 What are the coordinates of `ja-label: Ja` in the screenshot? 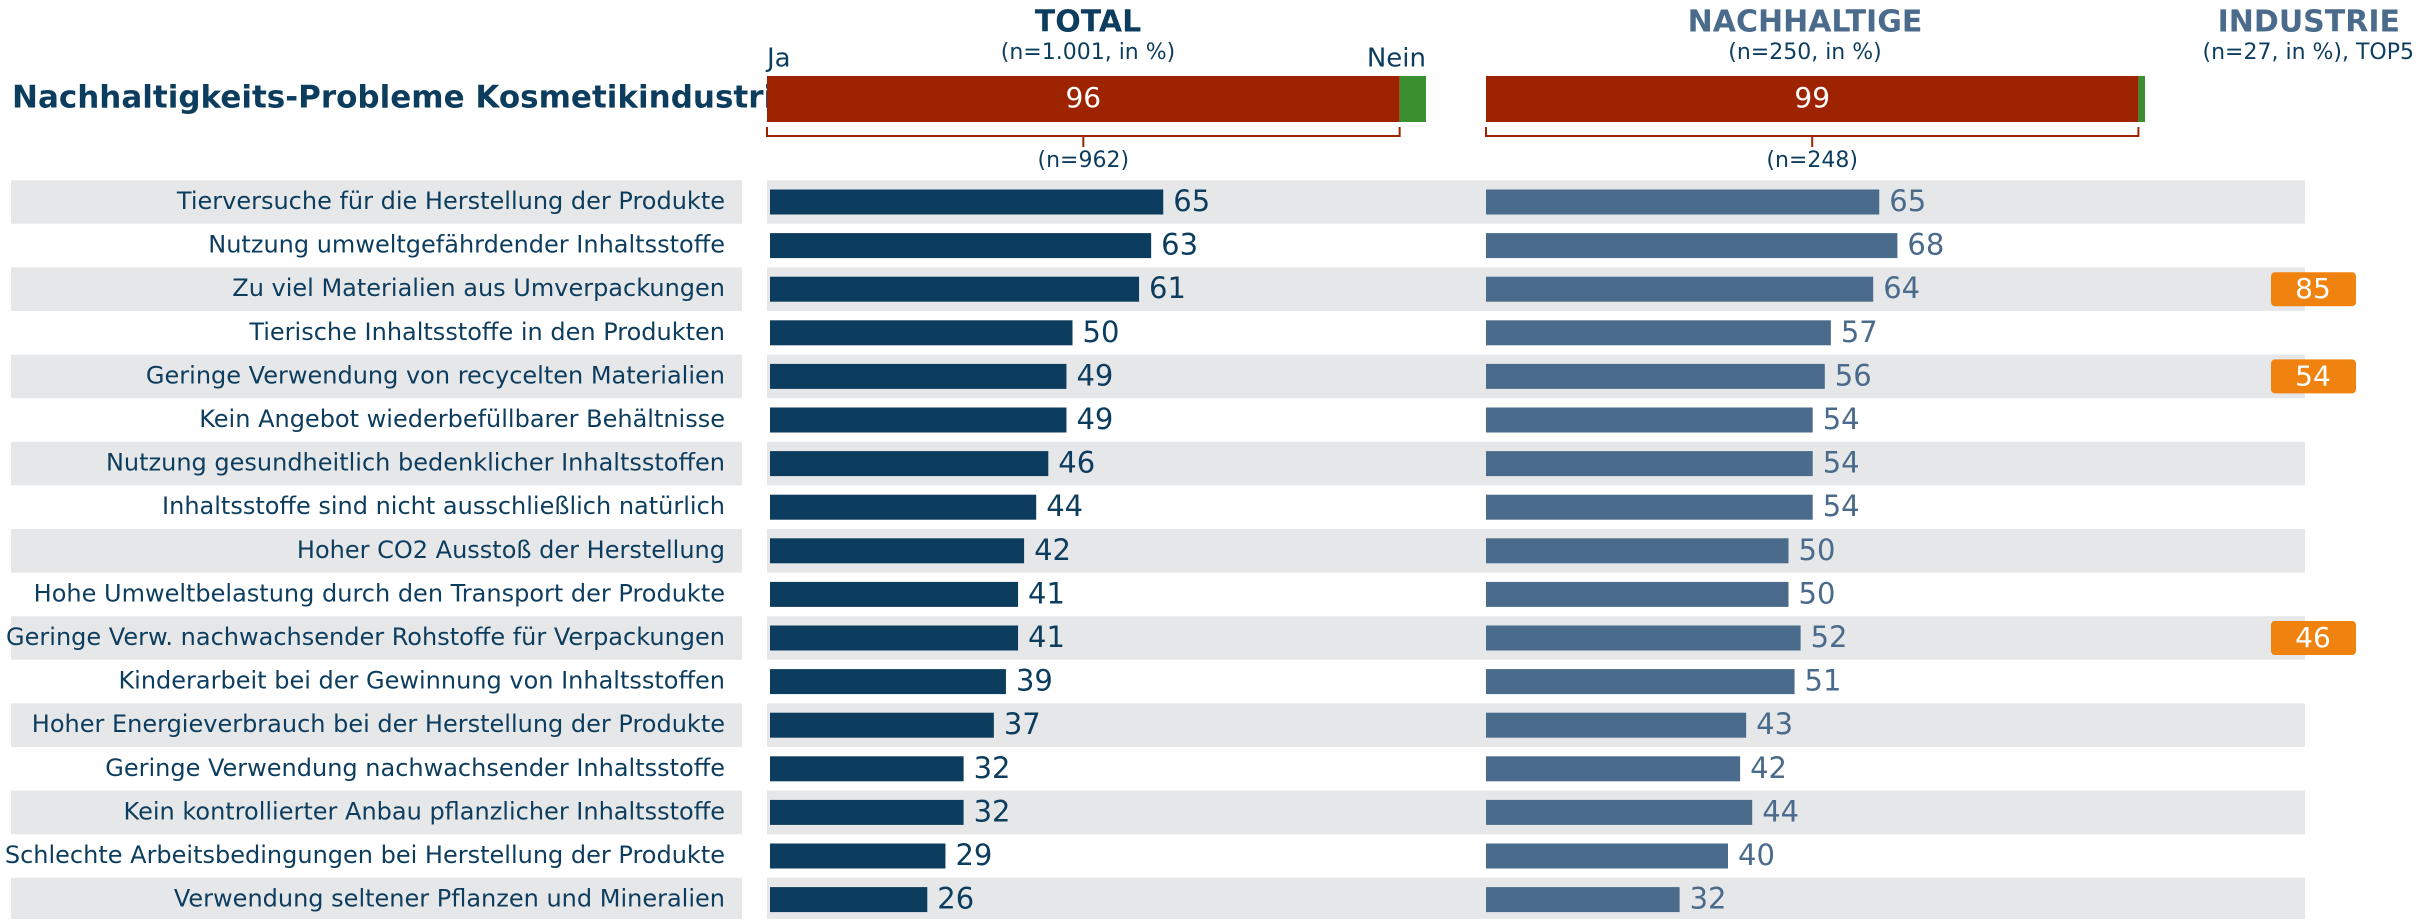 It's located at (778, 59).